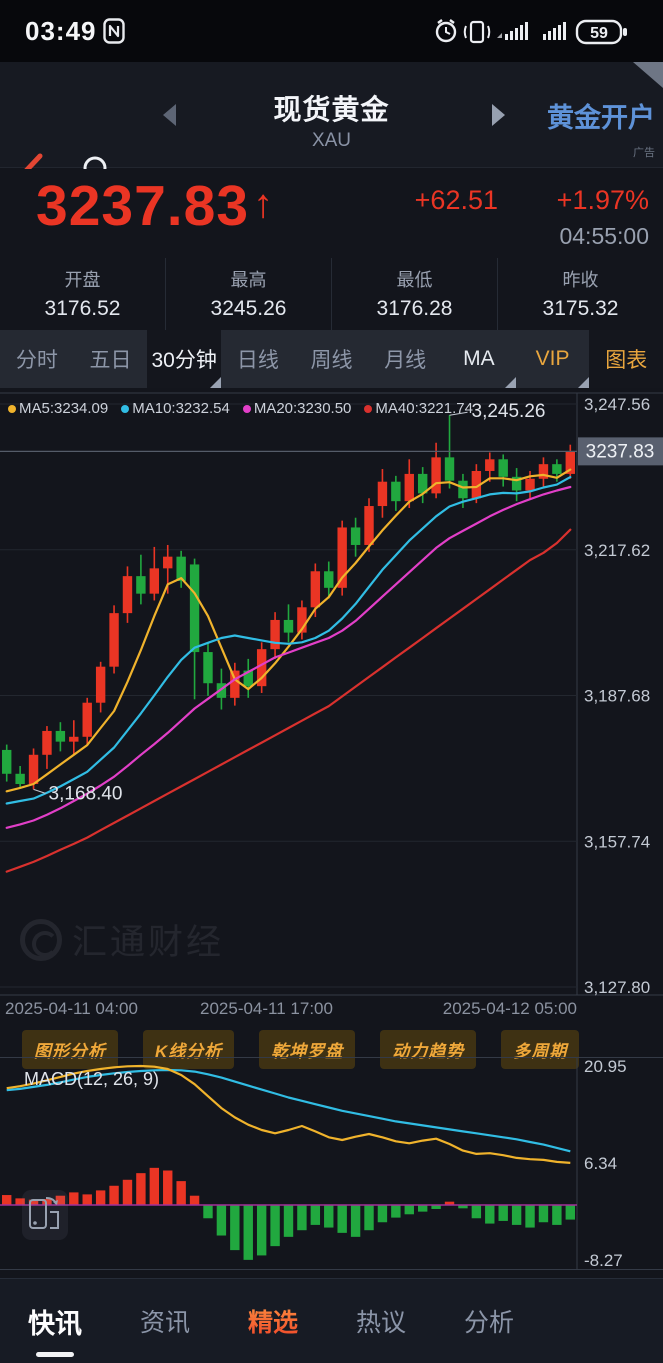 This screenshot has height=1363, width=663. I want to click on corner-triangle-icon, so click(510, 382).